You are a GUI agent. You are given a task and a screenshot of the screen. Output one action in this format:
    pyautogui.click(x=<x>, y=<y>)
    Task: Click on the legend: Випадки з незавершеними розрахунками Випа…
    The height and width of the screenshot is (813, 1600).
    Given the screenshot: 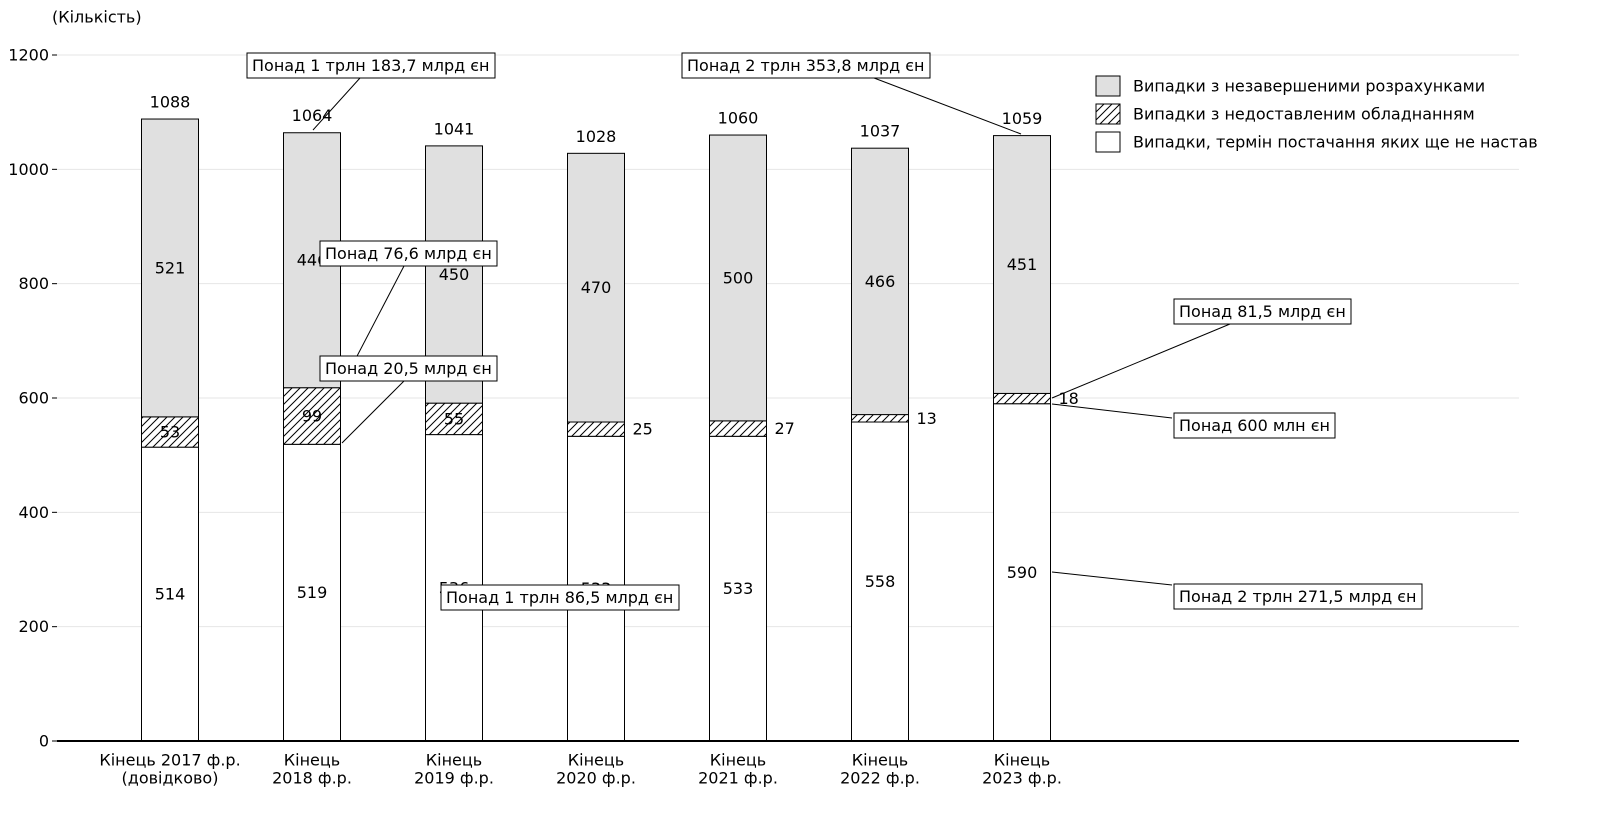 What is the action you would take?
    pyautogui.click(x=1316, y=114)
    